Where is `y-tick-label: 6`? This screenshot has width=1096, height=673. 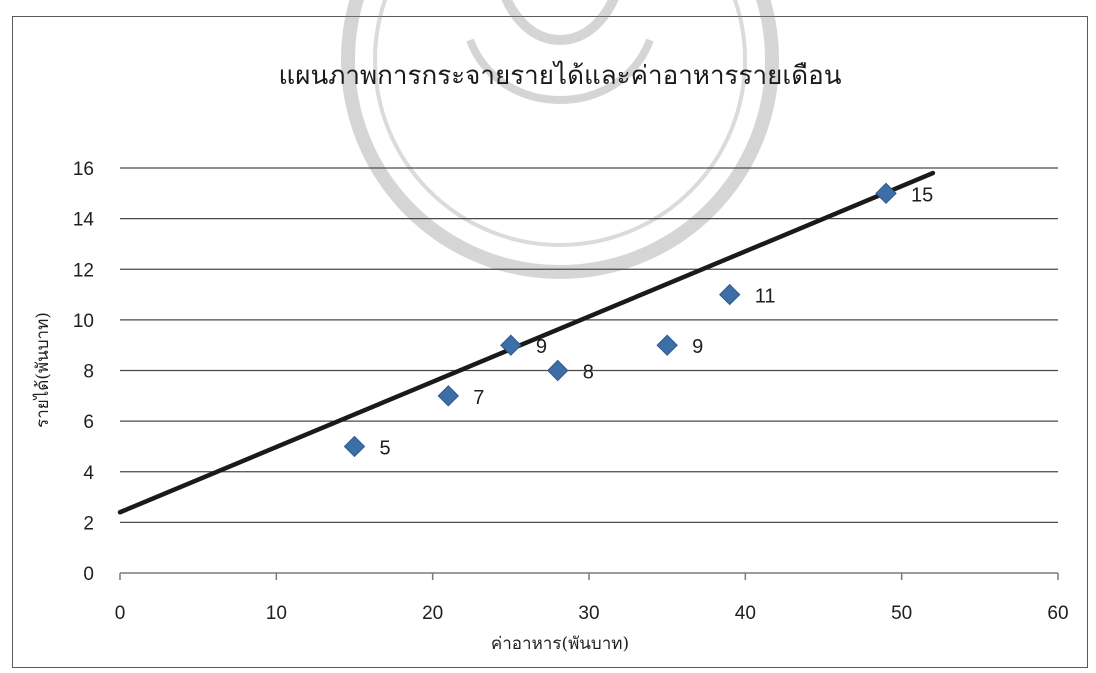
y-tick-label: 6 is located at coordinates (88, 422).